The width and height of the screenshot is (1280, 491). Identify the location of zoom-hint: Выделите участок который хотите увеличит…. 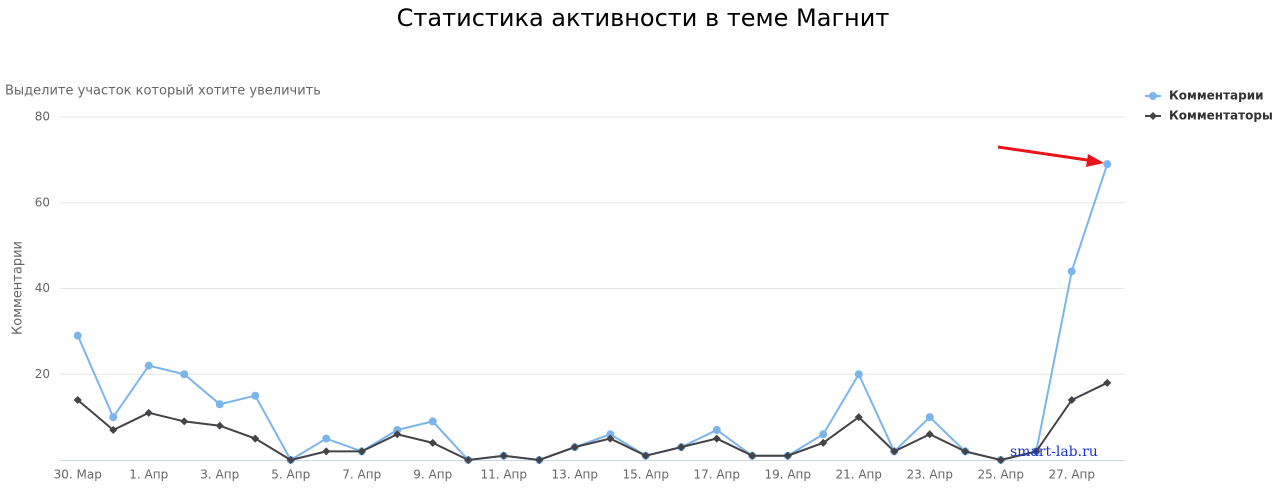
(163, 91).